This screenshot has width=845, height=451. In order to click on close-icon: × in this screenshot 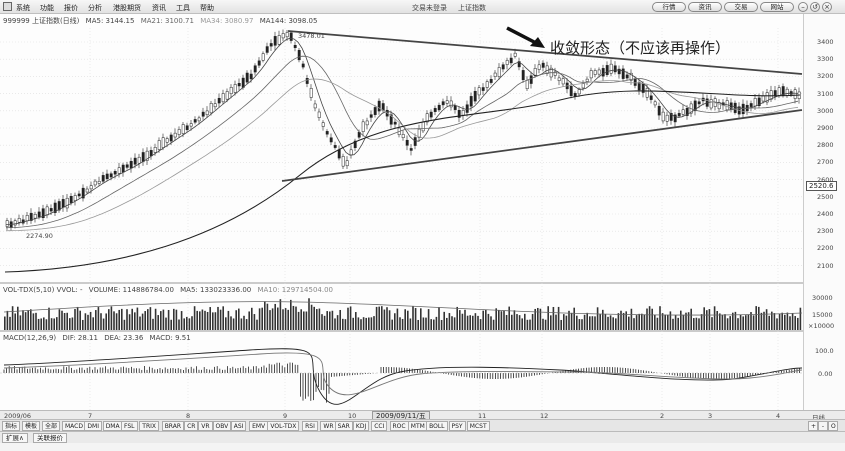, I will do `click(827, 7)`.